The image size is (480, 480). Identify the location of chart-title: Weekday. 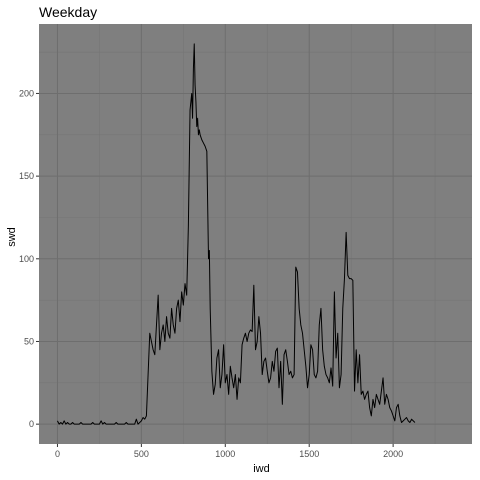
(68, 12).